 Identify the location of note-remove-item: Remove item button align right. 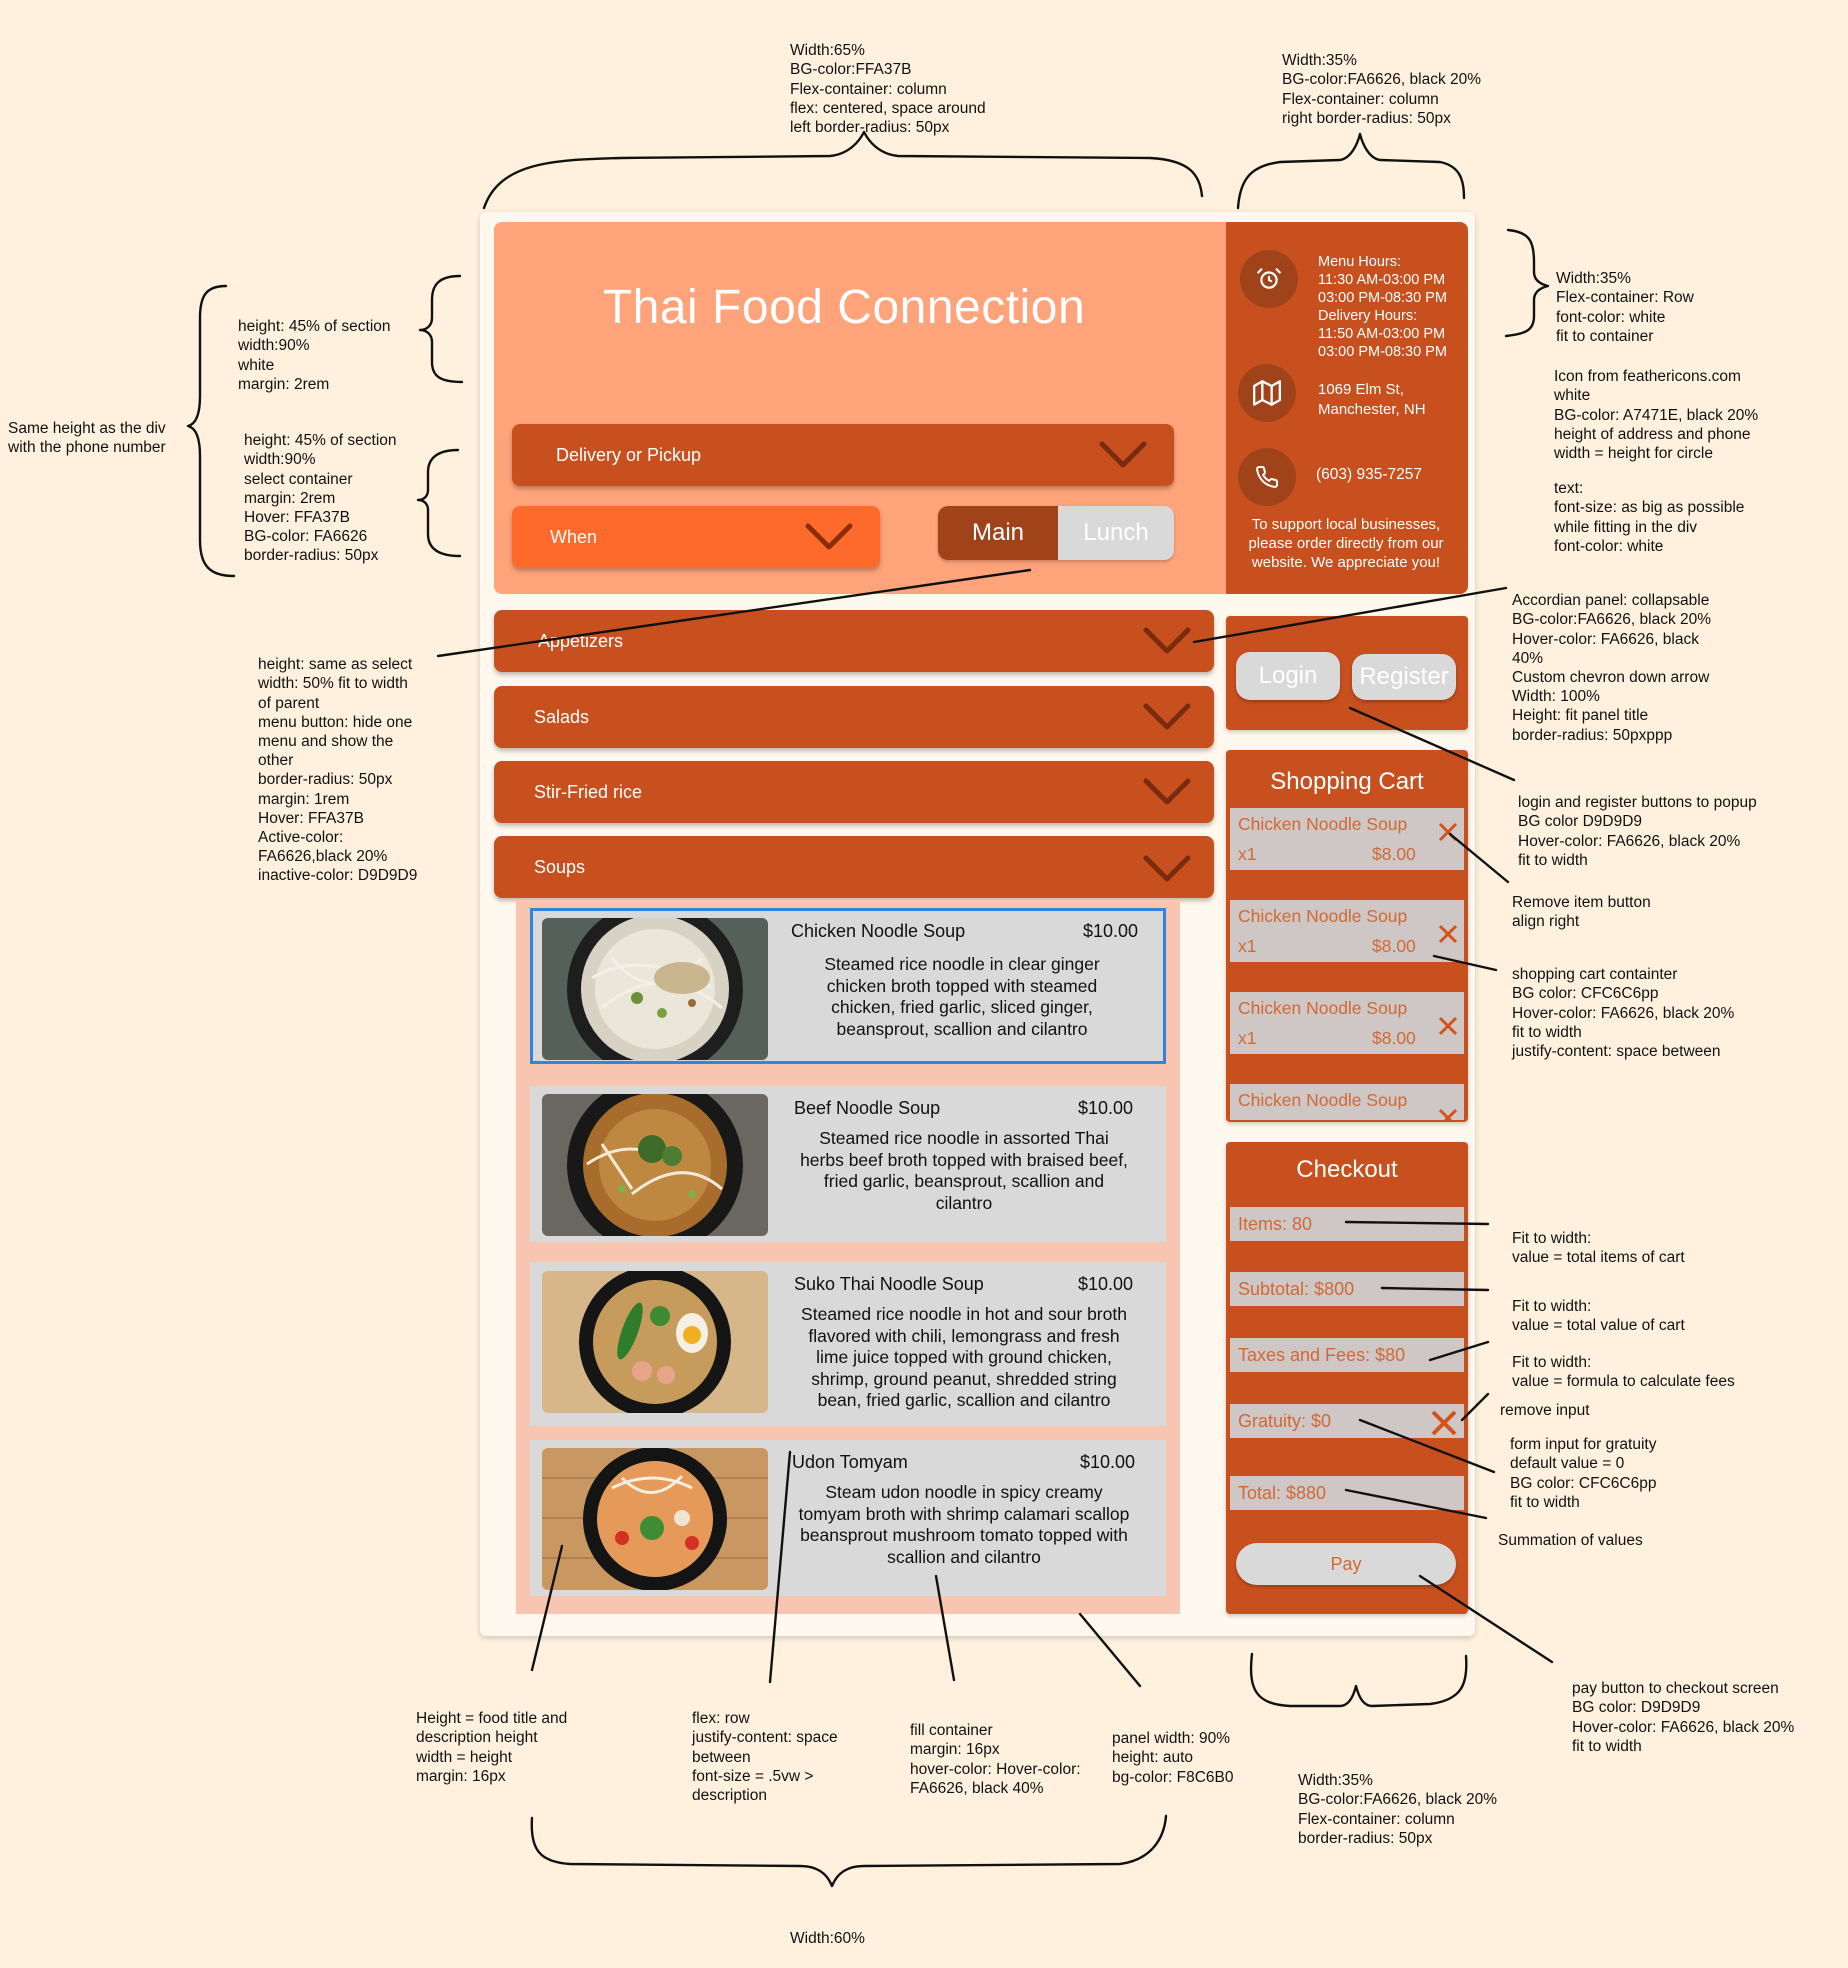
(1581, 912).